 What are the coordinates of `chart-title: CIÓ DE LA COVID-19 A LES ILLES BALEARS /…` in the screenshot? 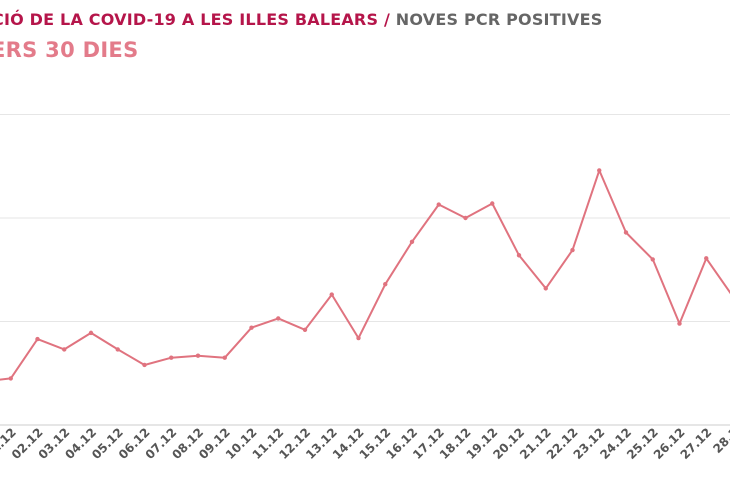 It's located at (301, 19).